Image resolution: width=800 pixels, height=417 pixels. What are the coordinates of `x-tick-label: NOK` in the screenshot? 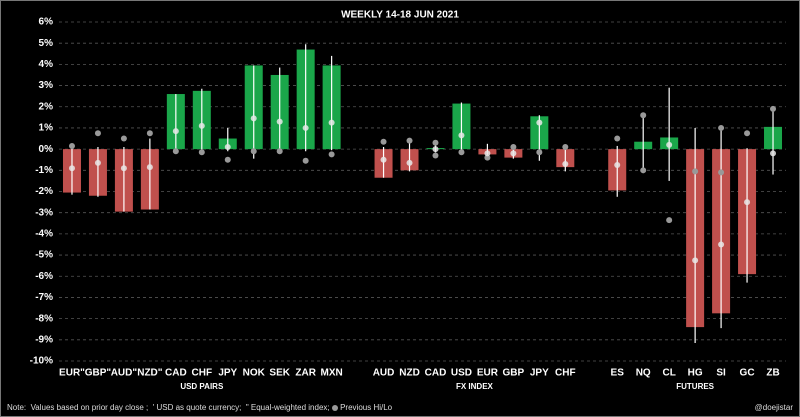 It's located at (254, 373).